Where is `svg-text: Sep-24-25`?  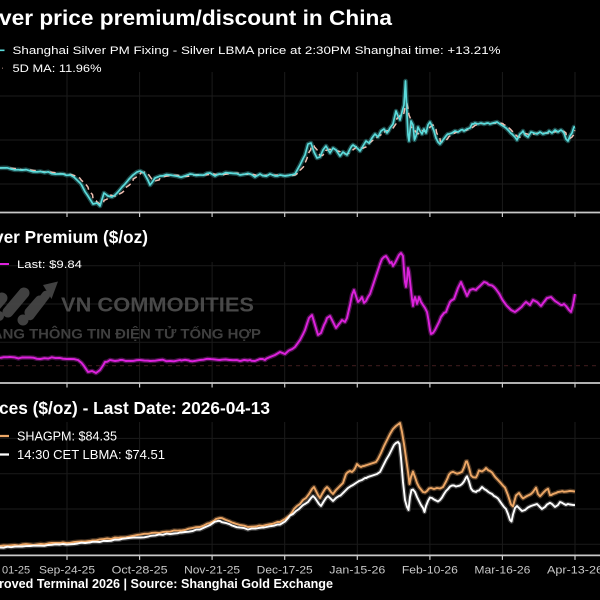 svg-text: Sep-24-25 is located at coordinates (67, 571).